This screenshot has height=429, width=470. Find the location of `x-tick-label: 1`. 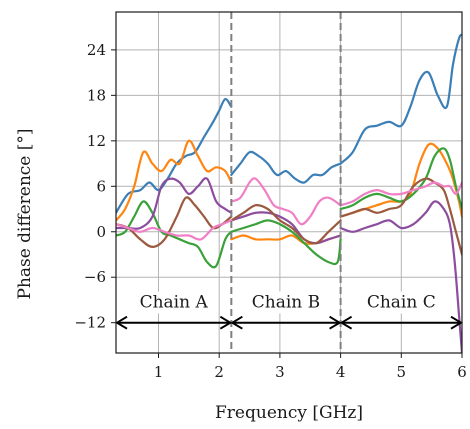

x-tick-label: 1 is located at coordinates (159, 372).